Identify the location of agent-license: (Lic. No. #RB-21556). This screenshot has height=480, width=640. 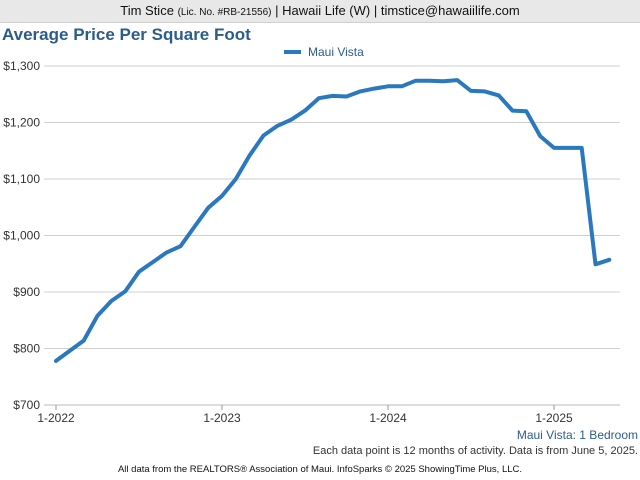
(224, 12).